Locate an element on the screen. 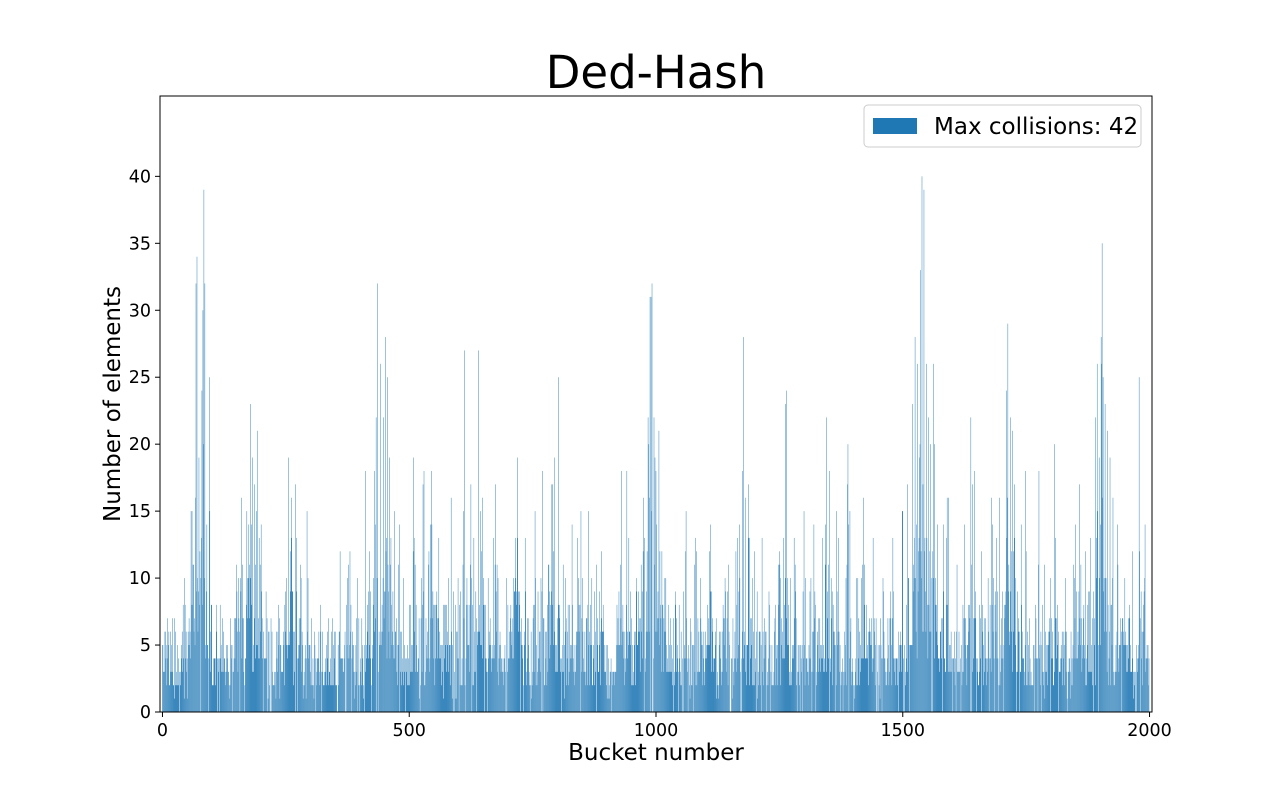 Image resolution: width=1280 pixels, height=800 pixels. legend-box is located at coordinates (1002, 126).